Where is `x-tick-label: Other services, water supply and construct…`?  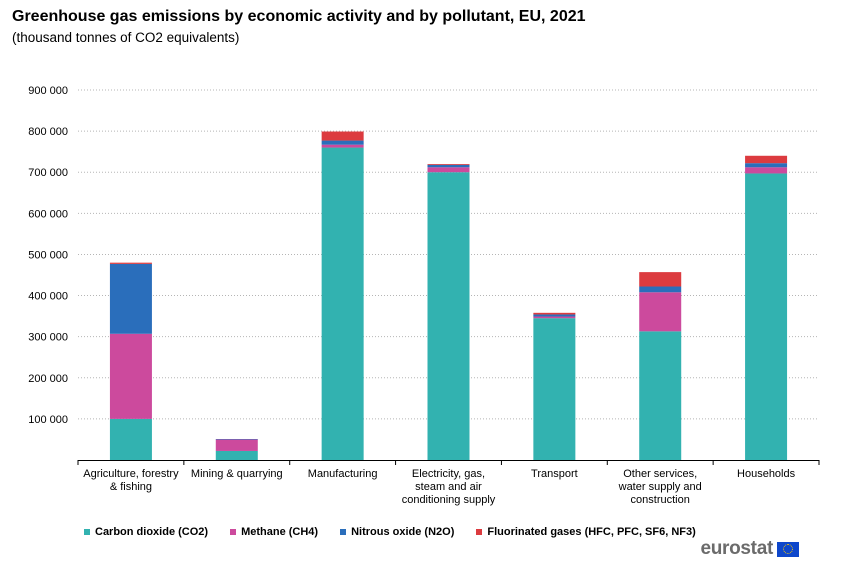 x-tick-label: Other services, water supply and construct… is located at coordinates (660, 487).